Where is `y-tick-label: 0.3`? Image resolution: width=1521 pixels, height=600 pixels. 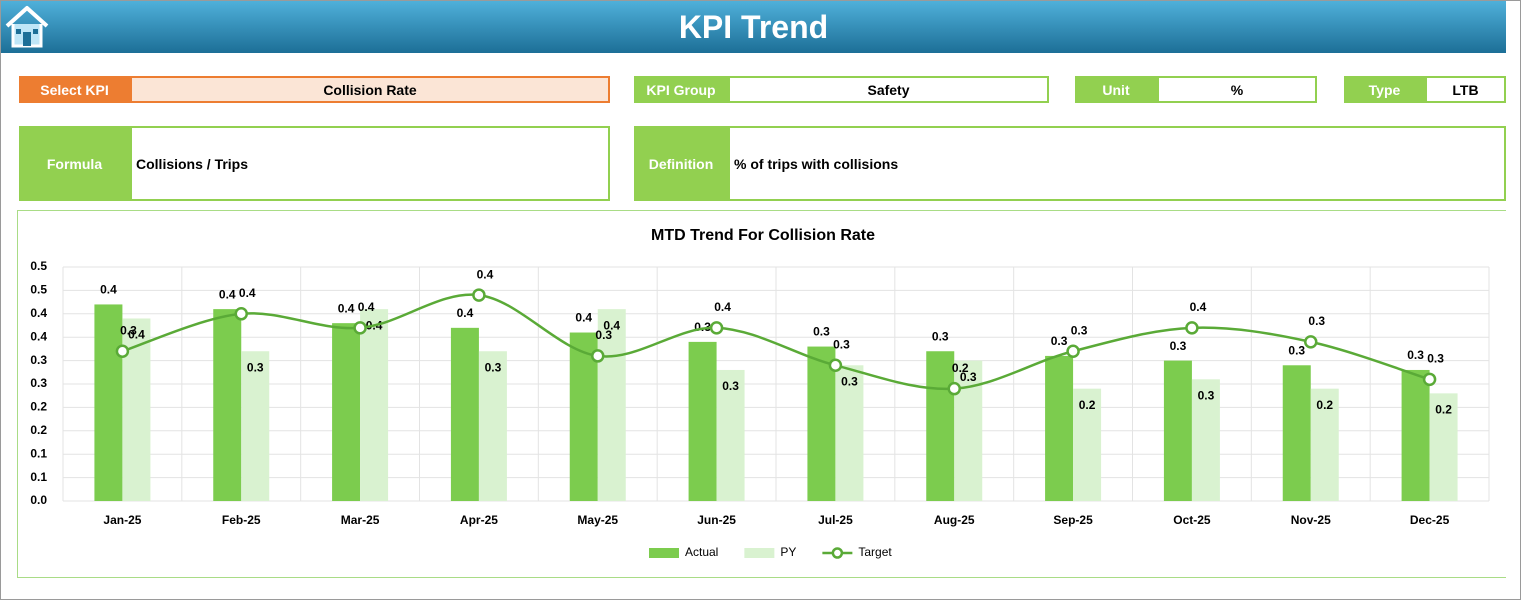
y-tick-label: 0.3 is located at coordinates (38, 383).